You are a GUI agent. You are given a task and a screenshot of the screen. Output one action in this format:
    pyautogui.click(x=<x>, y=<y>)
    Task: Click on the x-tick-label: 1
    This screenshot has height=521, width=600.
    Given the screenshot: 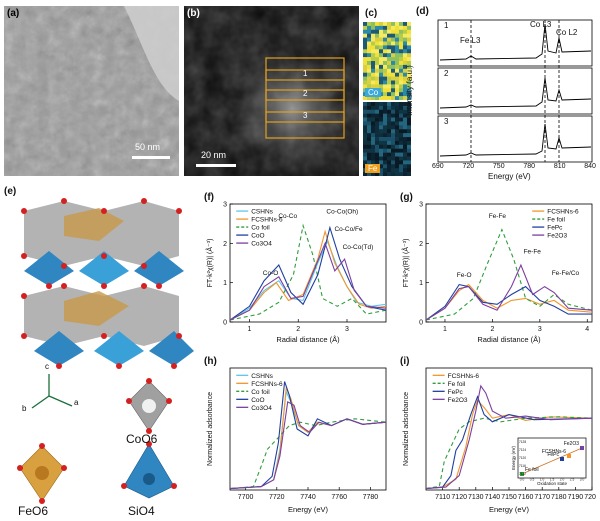 What is the action you would take?
    pyautogui.click(x=250, y=329)
    